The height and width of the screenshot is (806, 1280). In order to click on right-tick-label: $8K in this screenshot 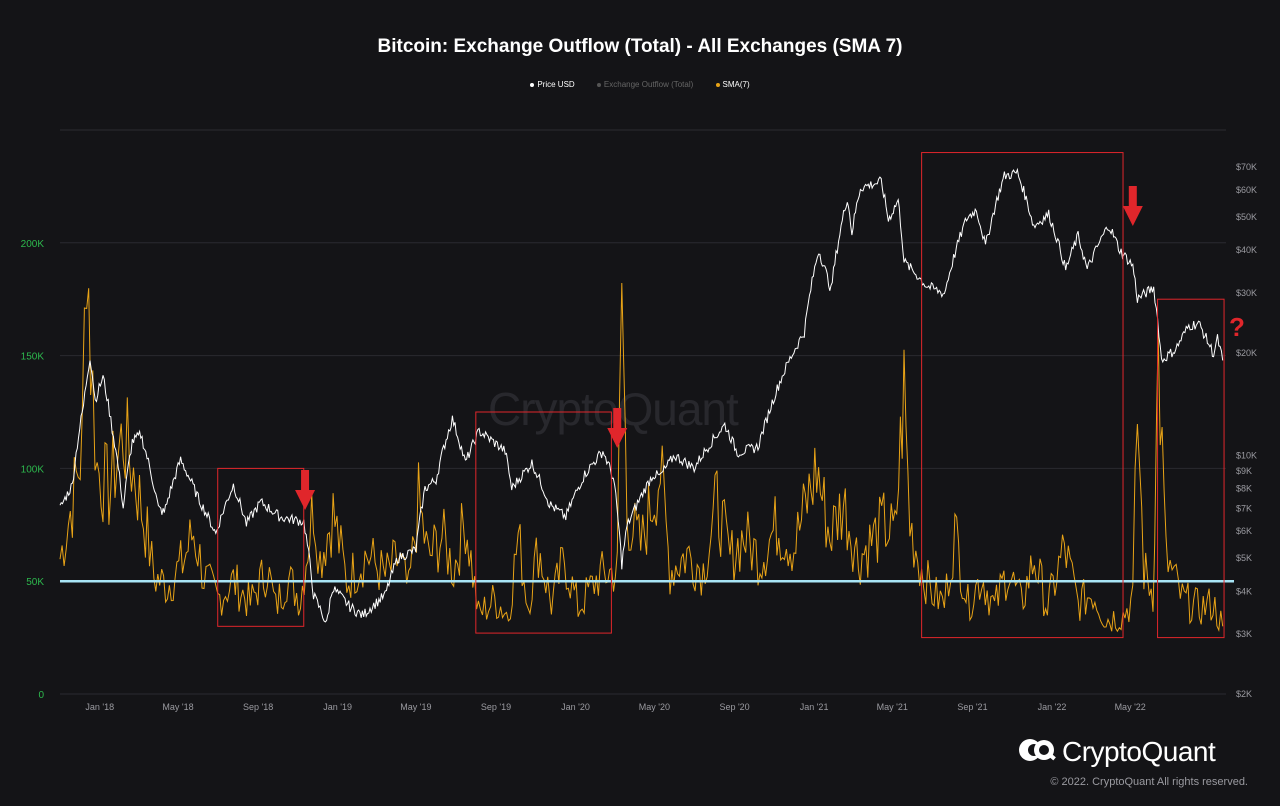, I will do `click(1244, 489)`.